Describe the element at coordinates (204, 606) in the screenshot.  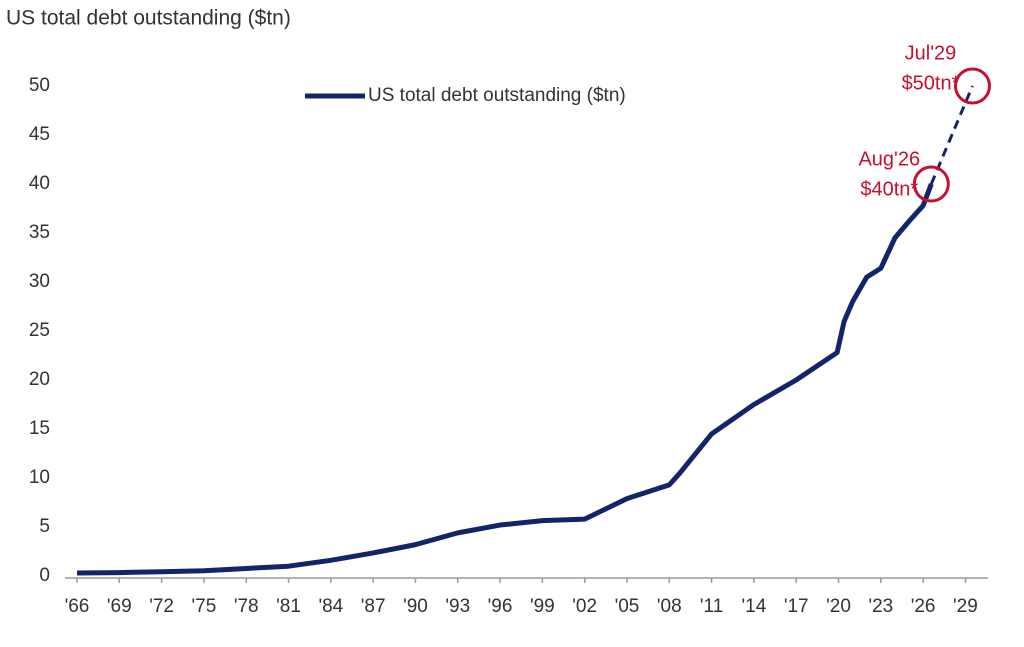
I see `x-tick-label: '75` at that location.